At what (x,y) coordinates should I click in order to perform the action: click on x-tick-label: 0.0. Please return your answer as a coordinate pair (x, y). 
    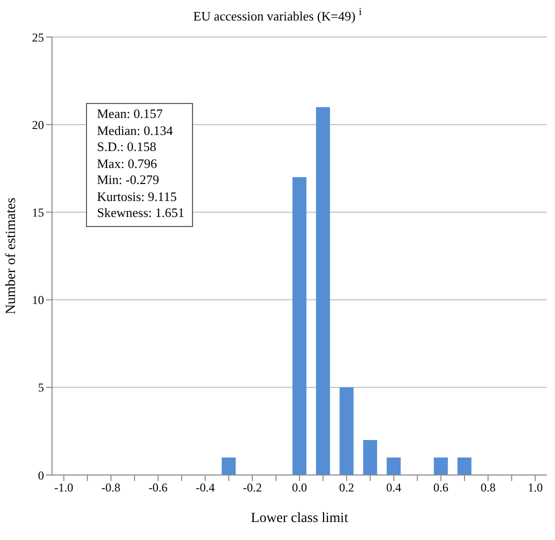
    Looking at the image, I should click on (299, 487).